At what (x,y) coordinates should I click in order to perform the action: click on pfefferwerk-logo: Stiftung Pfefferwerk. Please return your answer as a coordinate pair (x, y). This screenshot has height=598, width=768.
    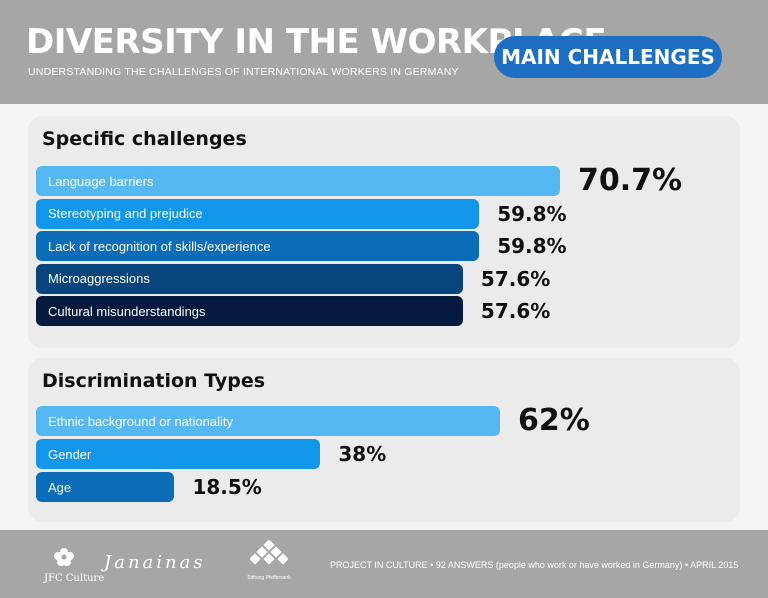
    Looking at the image, I should click on (269, 560).